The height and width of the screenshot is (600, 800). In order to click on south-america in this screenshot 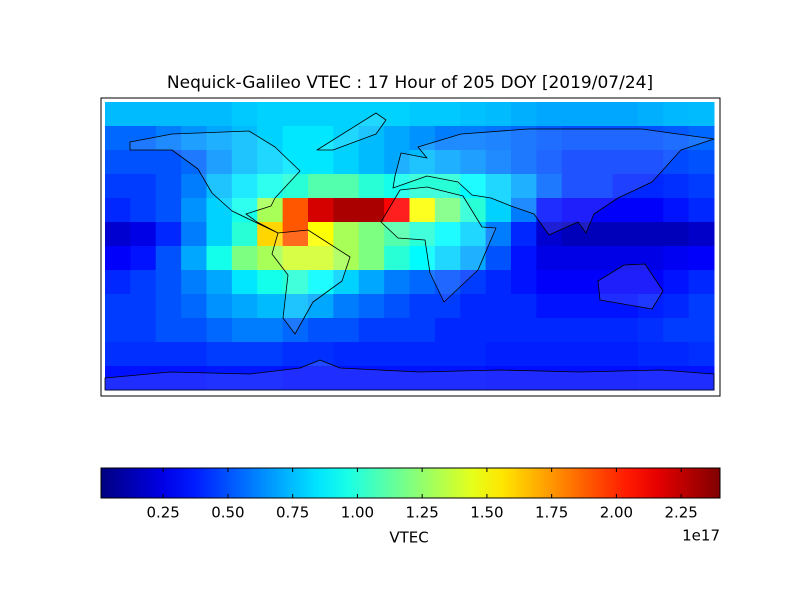, I will do `click(311, 282)`.